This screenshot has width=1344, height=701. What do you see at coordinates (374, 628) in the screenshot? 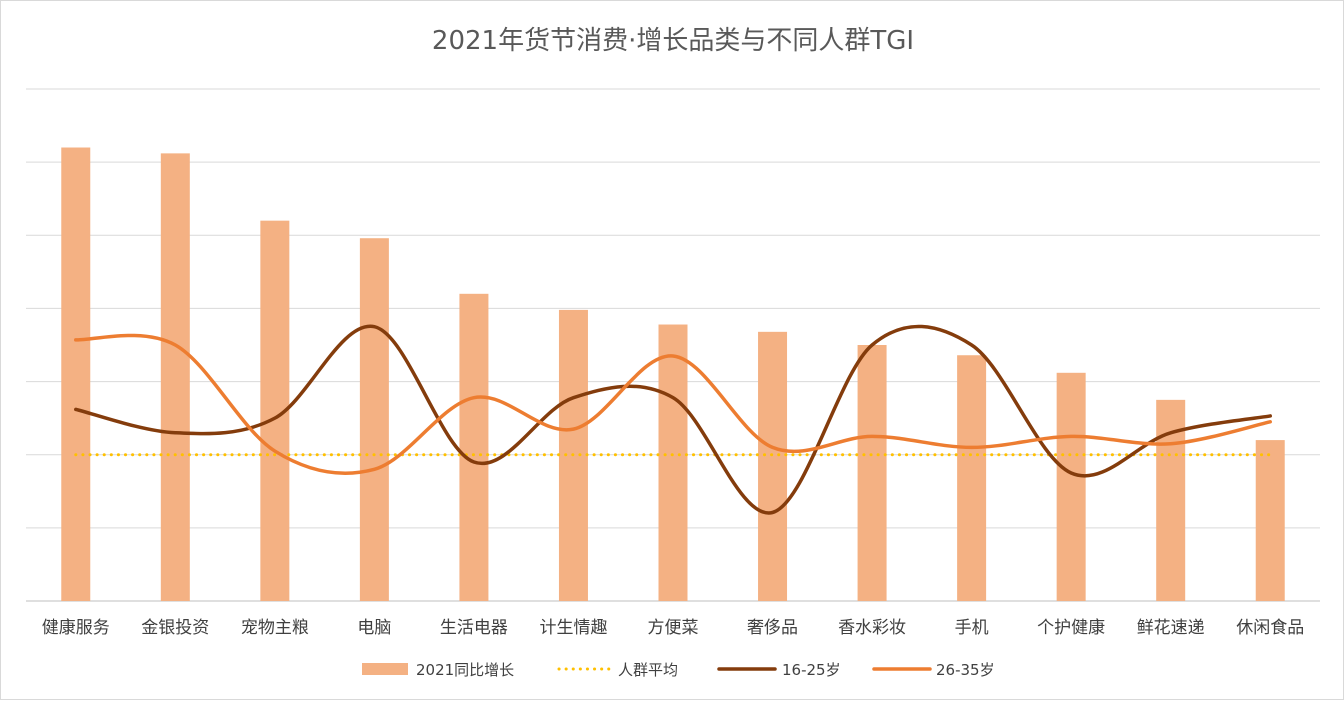
I see `category-label: 电脑` at bounding box center [374, 628].